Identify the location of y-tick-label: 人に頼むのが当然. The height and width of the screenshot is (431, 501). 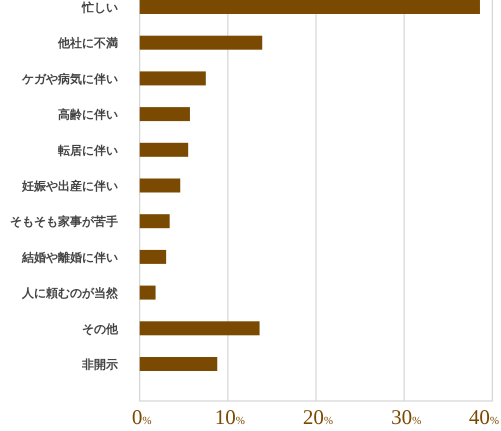
(70, 293).